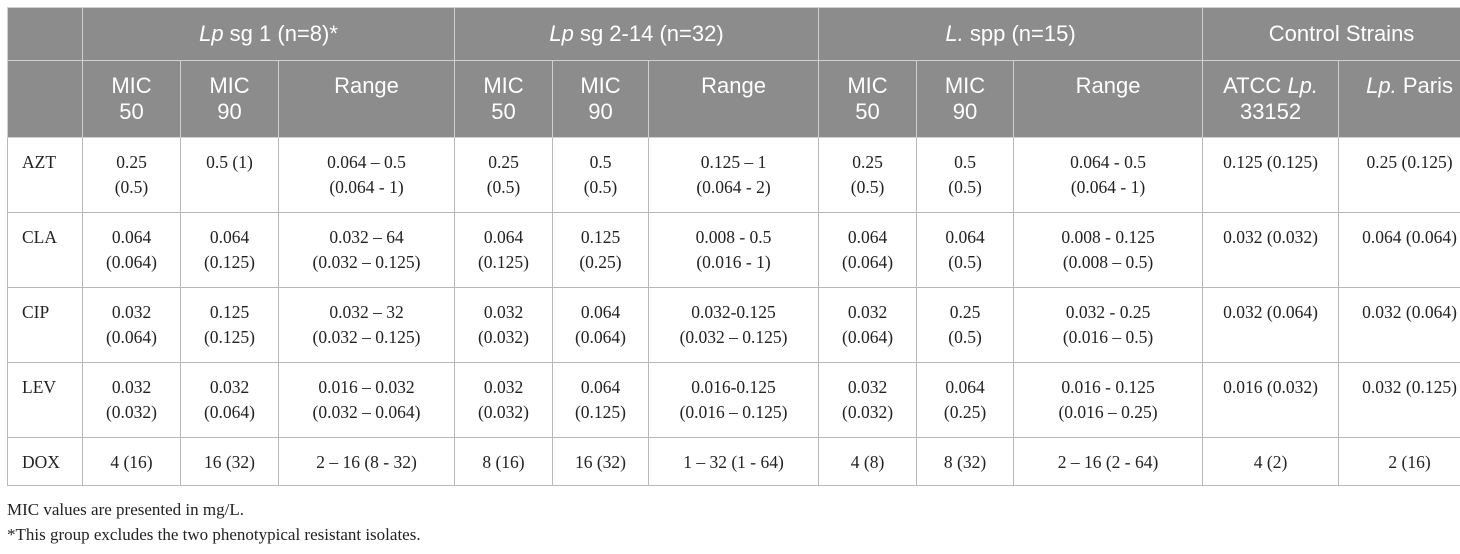  I want to click on table-cell: 8 (32), so click(965, 461).